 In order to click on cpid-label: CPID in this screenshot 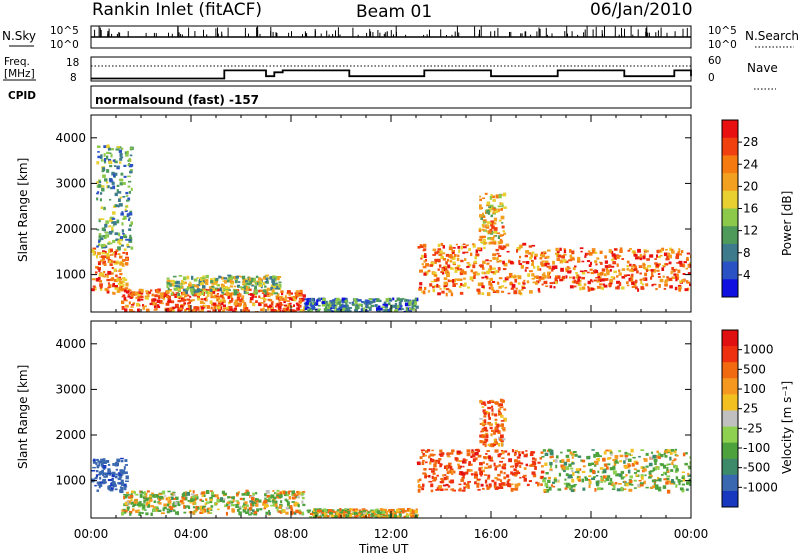, I will do `click(22, 96)`.